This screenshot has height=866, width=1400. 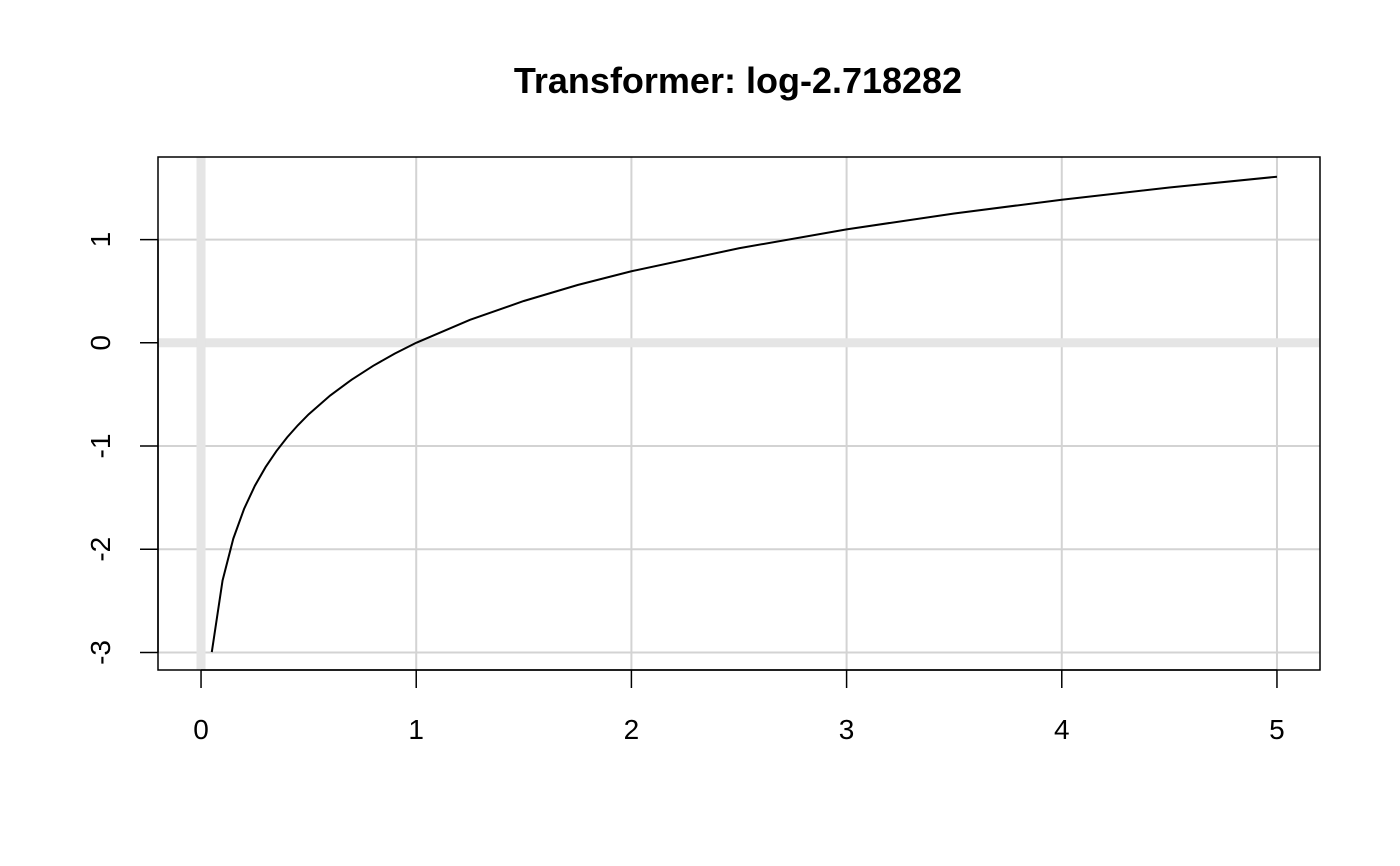 I want to click on x-tick-label: 2, so click(x=632, y=729).